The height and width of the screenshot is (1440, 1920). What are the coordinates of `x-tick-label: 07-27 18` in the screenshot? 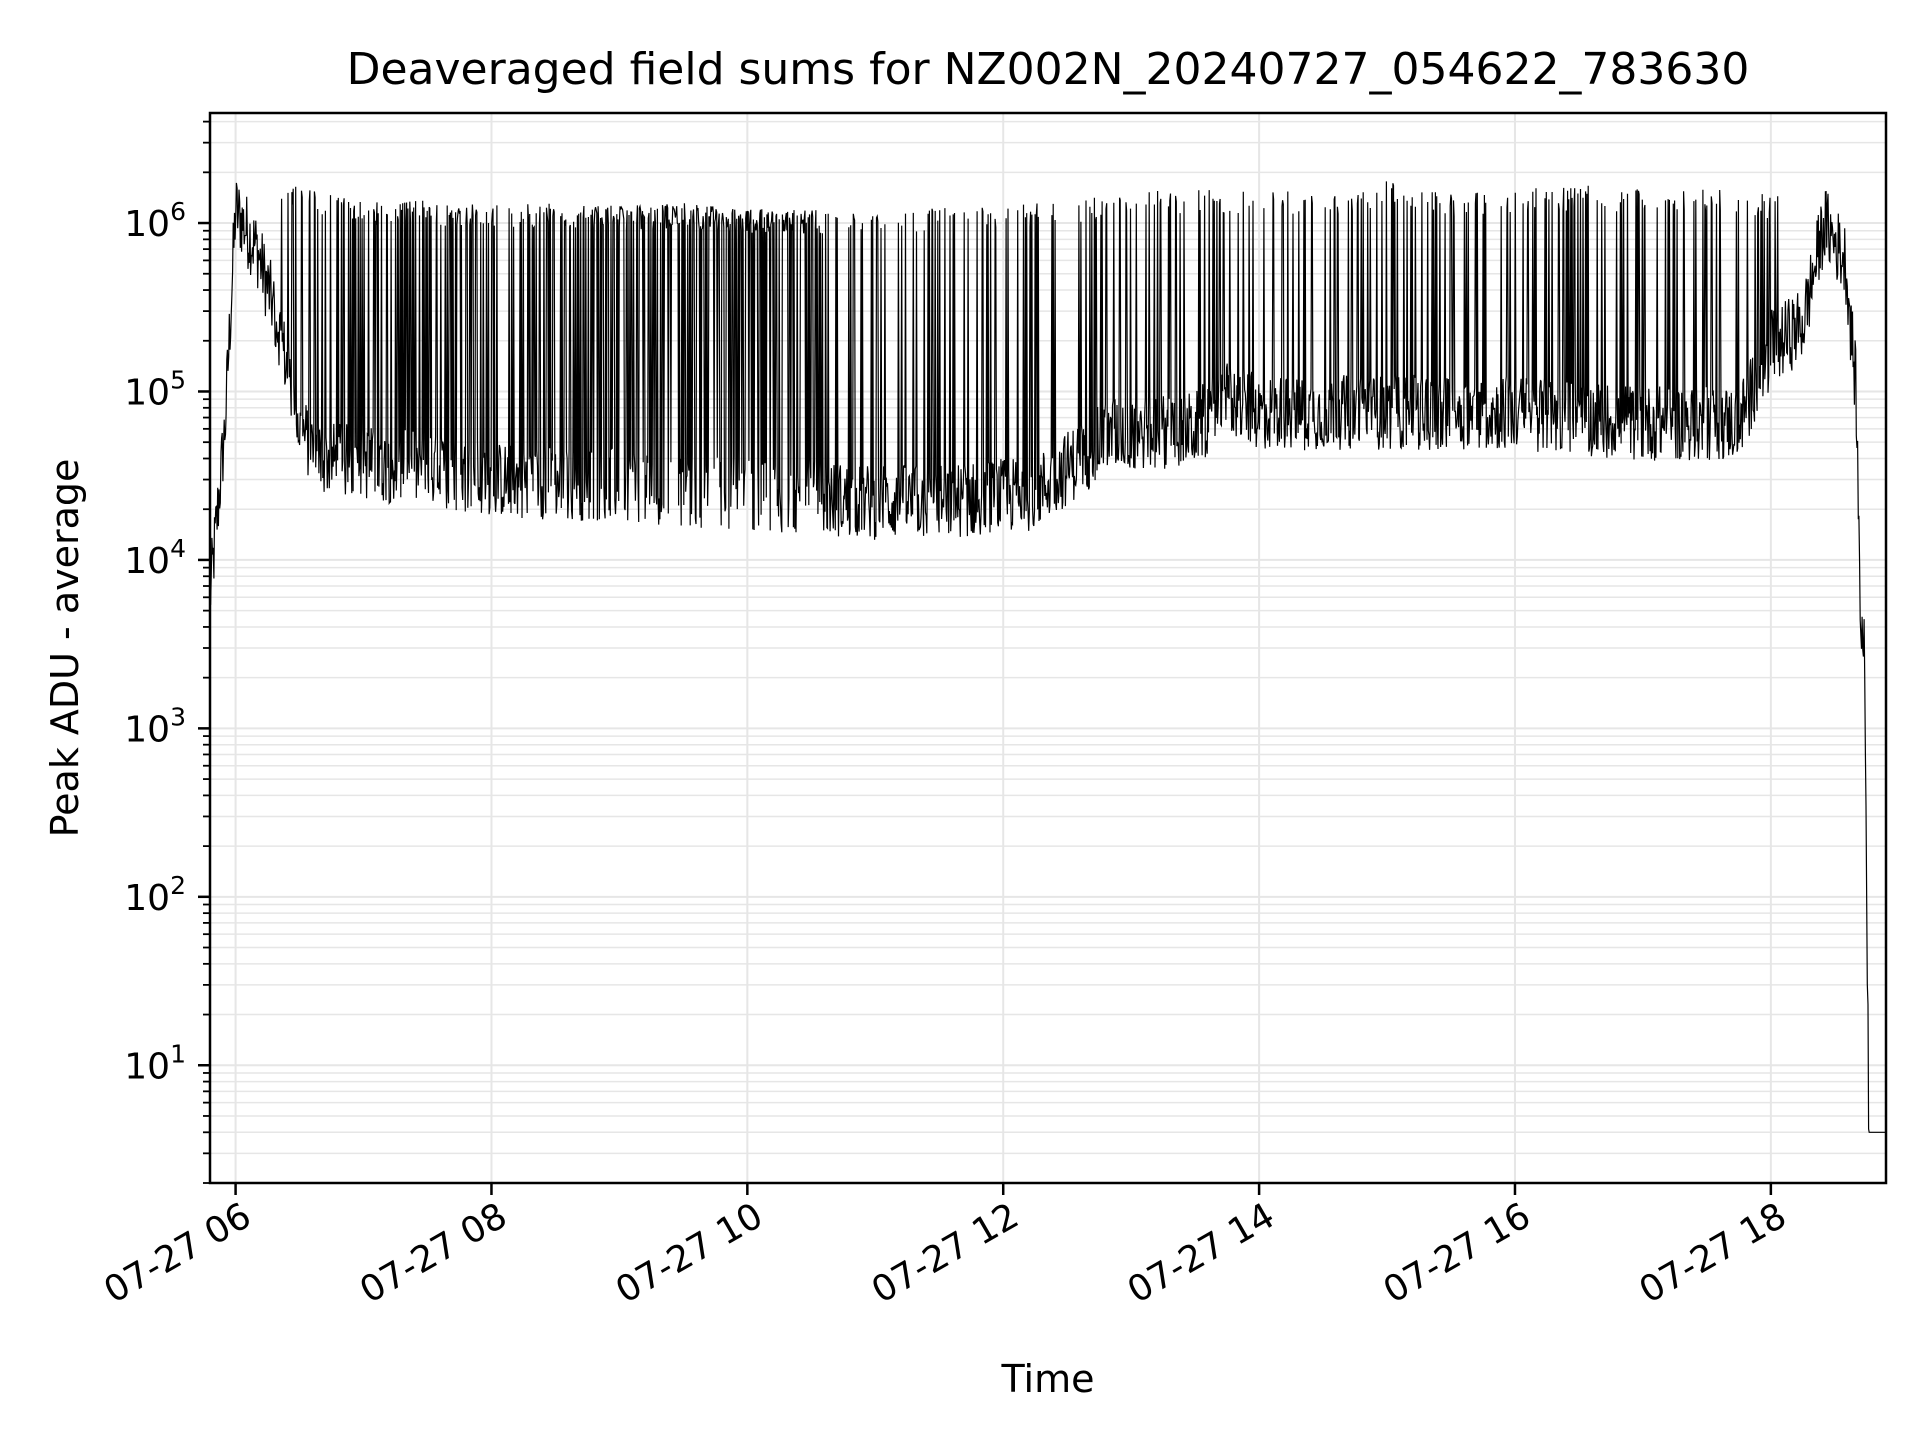 It's located at (1713, 1253).